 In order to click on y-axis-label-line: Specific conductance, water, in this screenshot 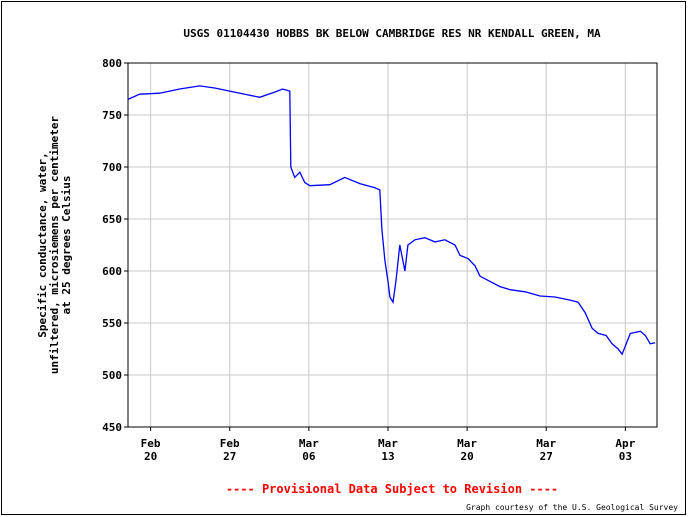, I will do `click(42, 244)`.